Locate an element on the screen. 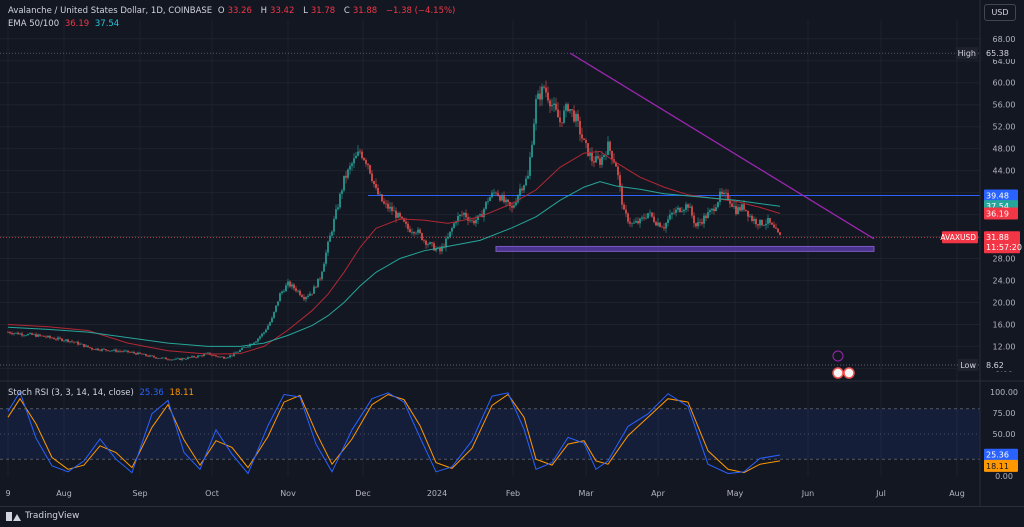 This screenshot has width=1024, height=527. stoch-band-fill is located at coordinates (490, 434).